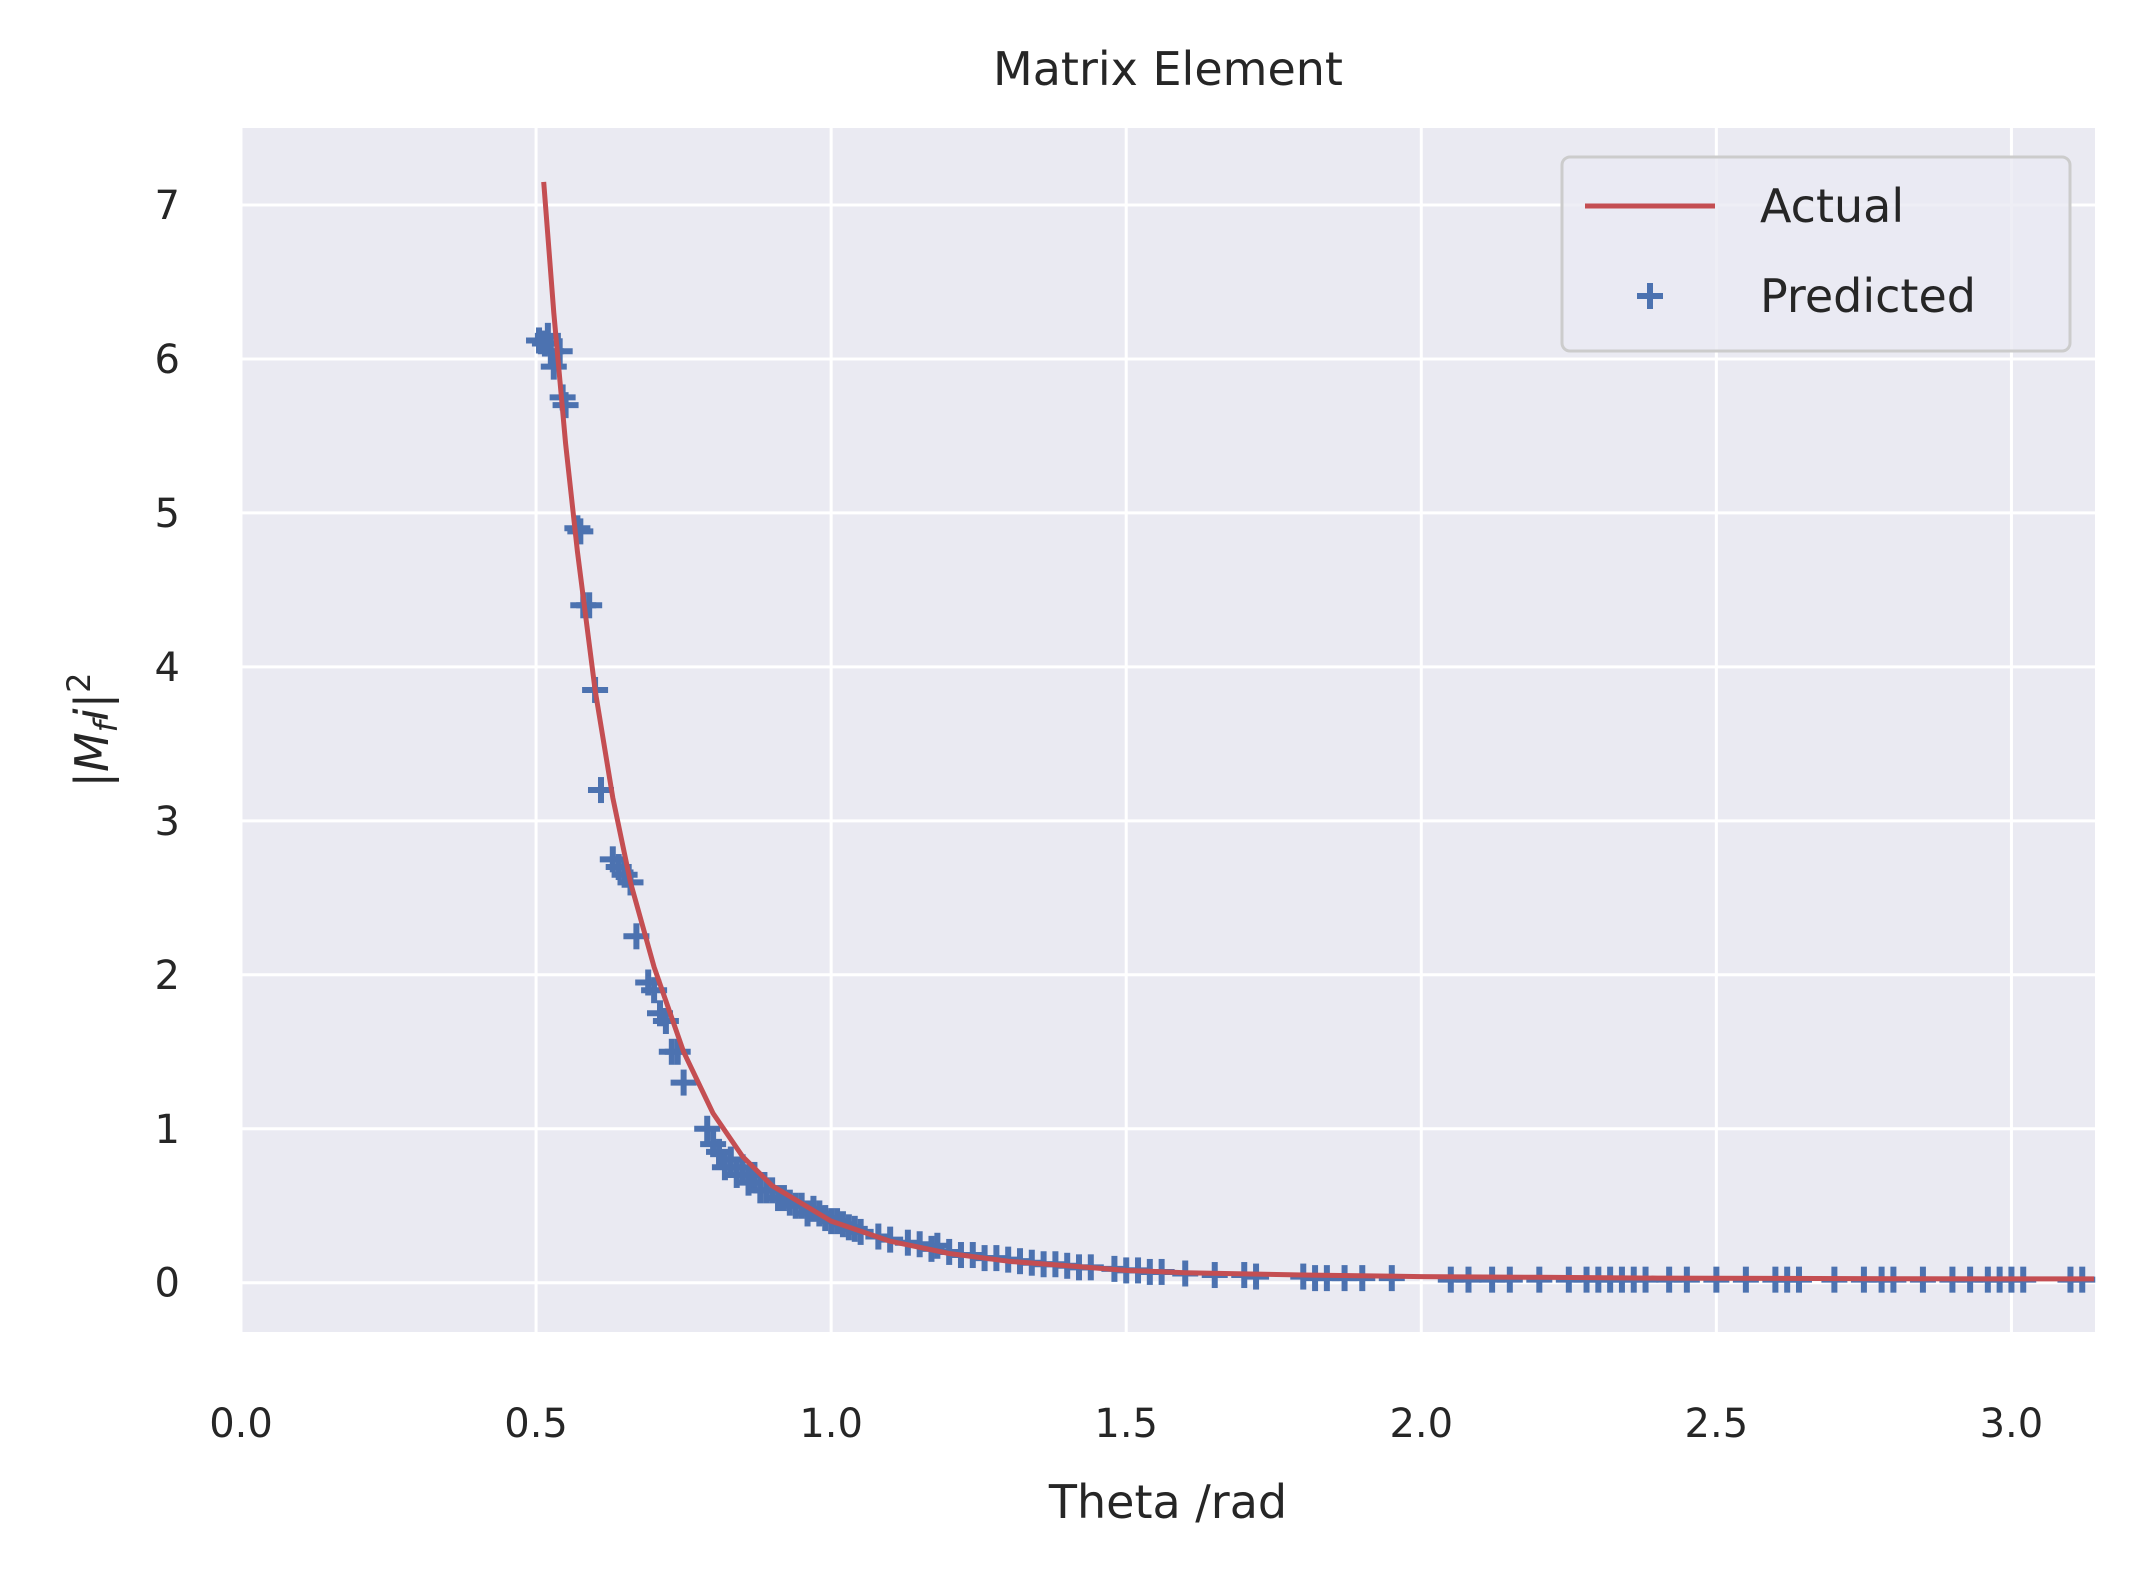 This screenshot has width=2135, height=1578. What do you see at coordinates (92, 707) in the screenshot?
I see `y-label-mid: i|` at bounding box center [92, 707].